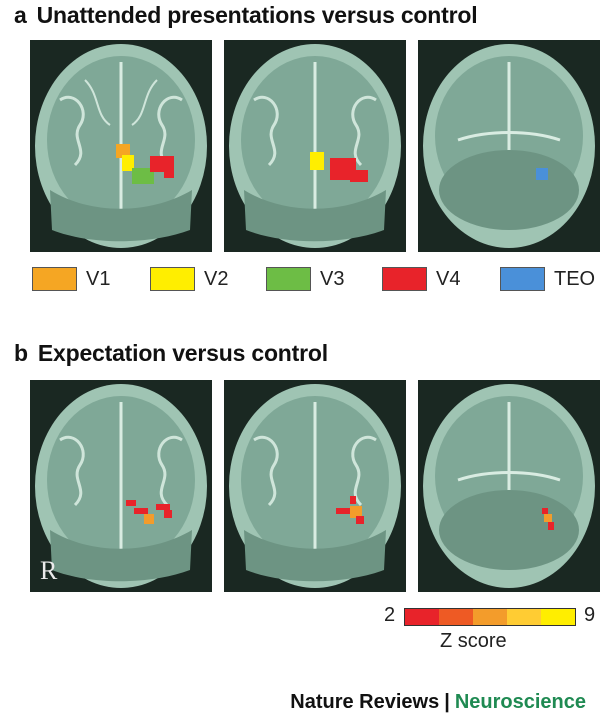  What do you see at coordinates (473, 641) in the screenshot?
I see `zscore-label: Z score` at bounding box center [473, 641].